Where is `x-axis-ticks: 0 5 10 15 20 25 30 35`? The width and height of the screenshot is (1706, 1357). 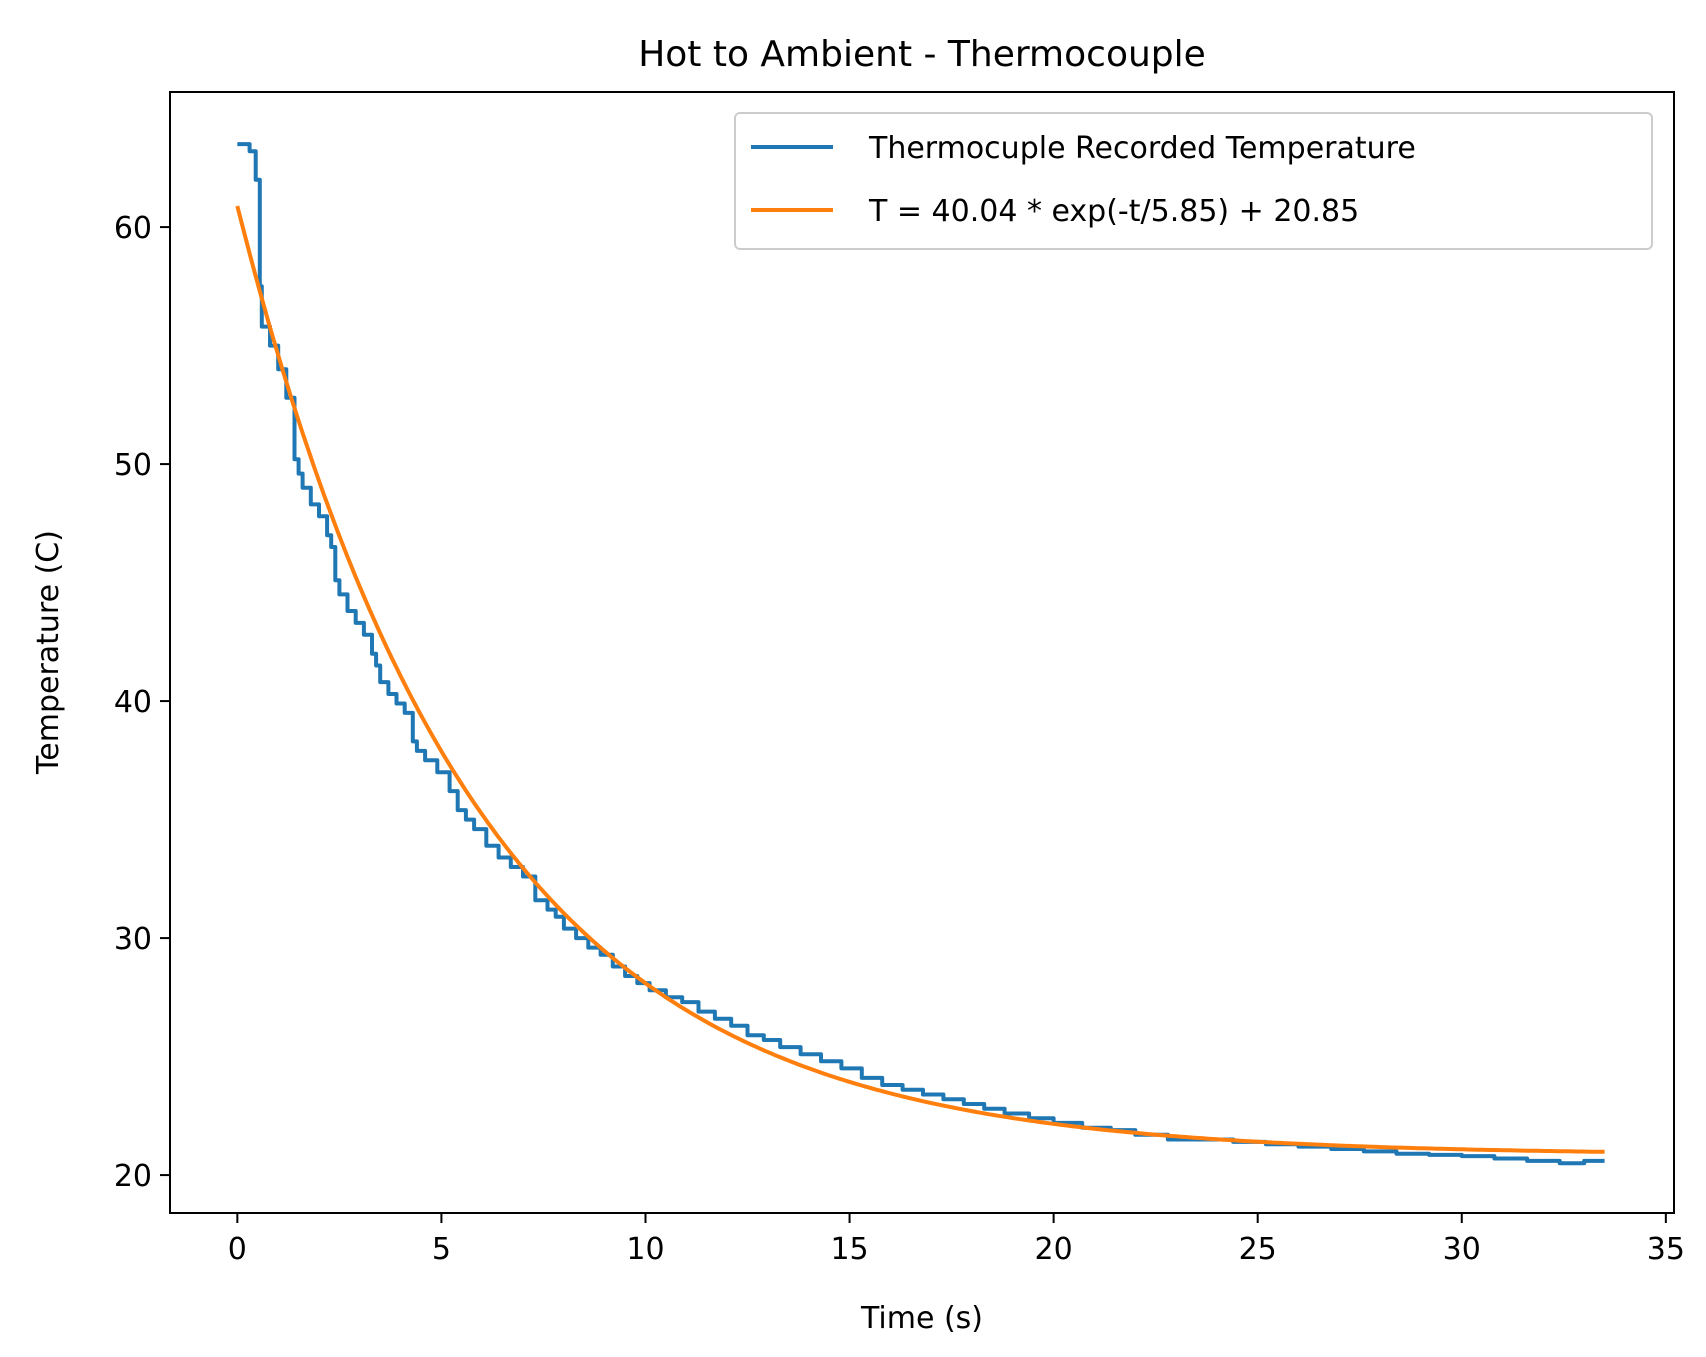
x-axis-ticks: 0 5 10 15 20 25 30 35 is located at coordinates (956, 1240).